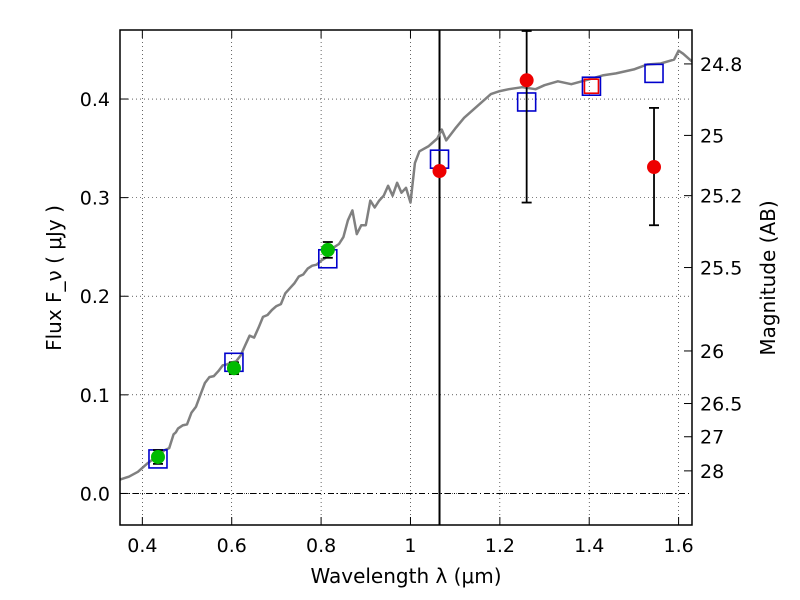 Image resolution: width=800 pixels, height=600 pixels. I want to click on y2-tick-label: 26.5, so click(721, 405).